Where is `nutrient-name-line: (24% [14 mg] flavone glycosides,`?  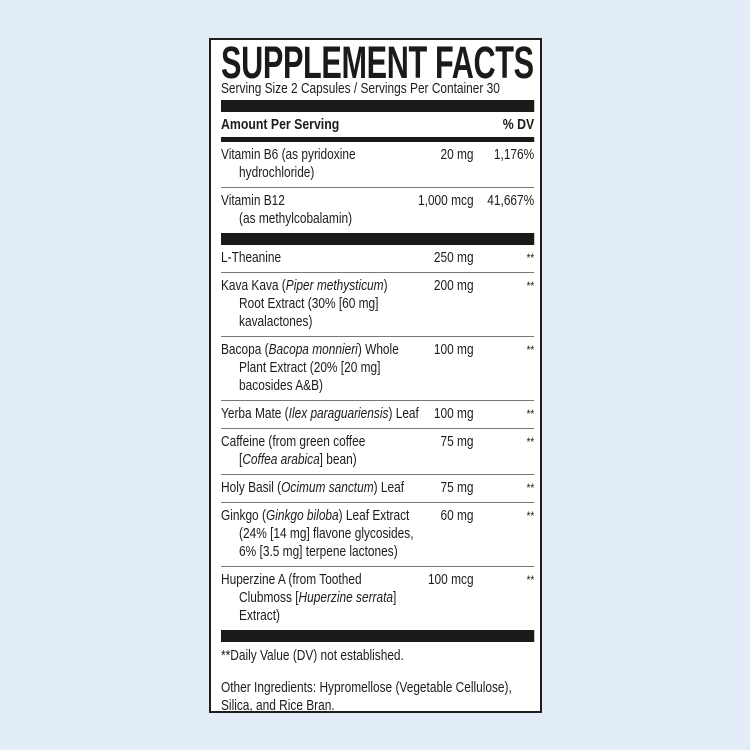
nutrient-name-line: (24% [14 mg] flavone glycosides, is located at coordinates (377, 534).